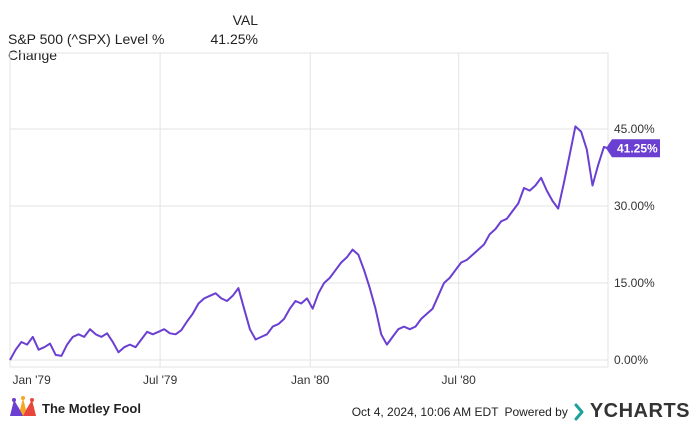  Describe the element at coordinates (634, 283) in the screenshot. I see `y-tick-label: 15.00%` at that location.